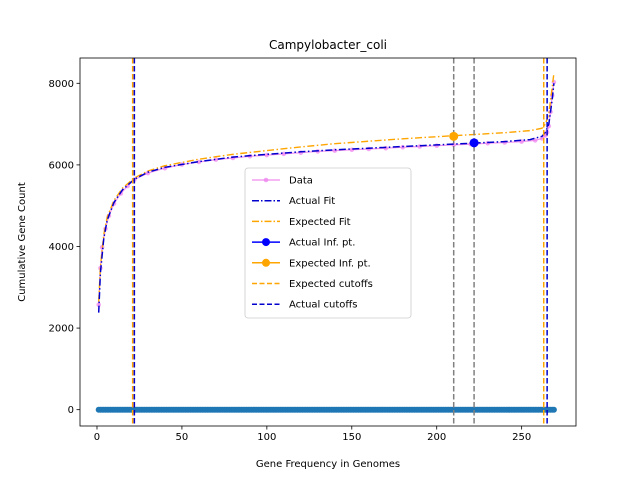  Describe the element at coordinates (454, 136) in the screenshot. I see `expected-inflection-point` at that location.